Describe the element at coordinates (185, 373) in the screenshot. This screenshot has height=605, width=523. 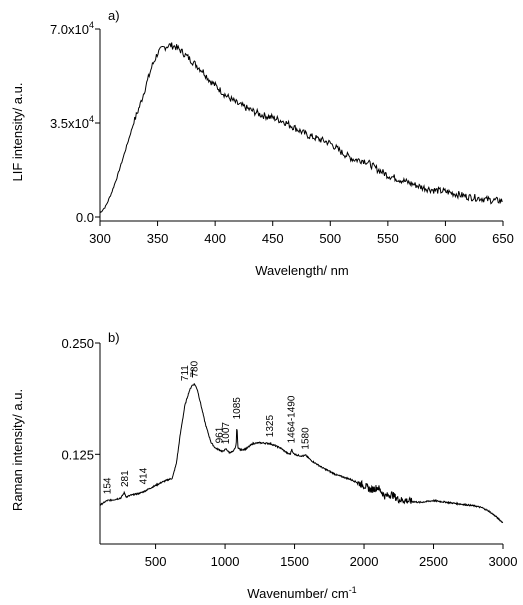
I see `panel-b-peak-label: 711` at that location.